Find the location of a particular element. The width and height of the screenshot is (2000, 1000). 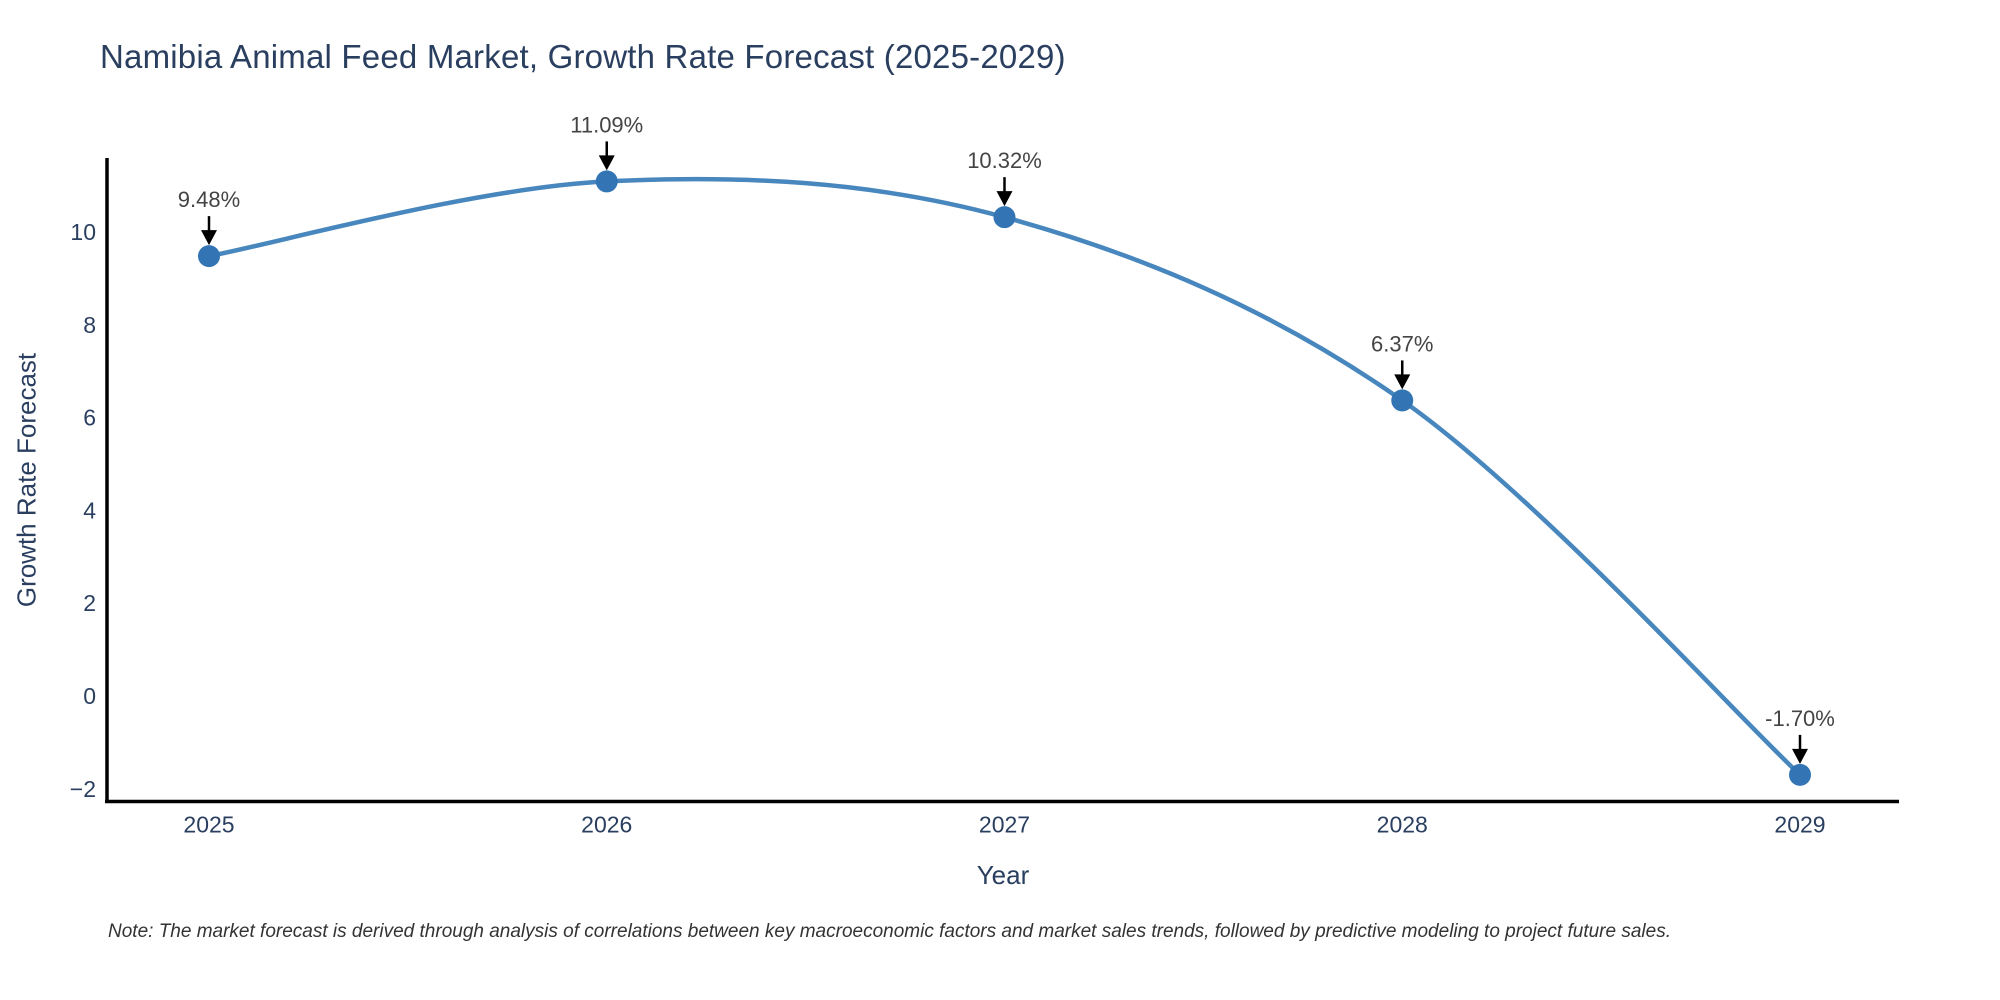

annotation-label-2027: 10.32% is located at coordinates (1004, 160).